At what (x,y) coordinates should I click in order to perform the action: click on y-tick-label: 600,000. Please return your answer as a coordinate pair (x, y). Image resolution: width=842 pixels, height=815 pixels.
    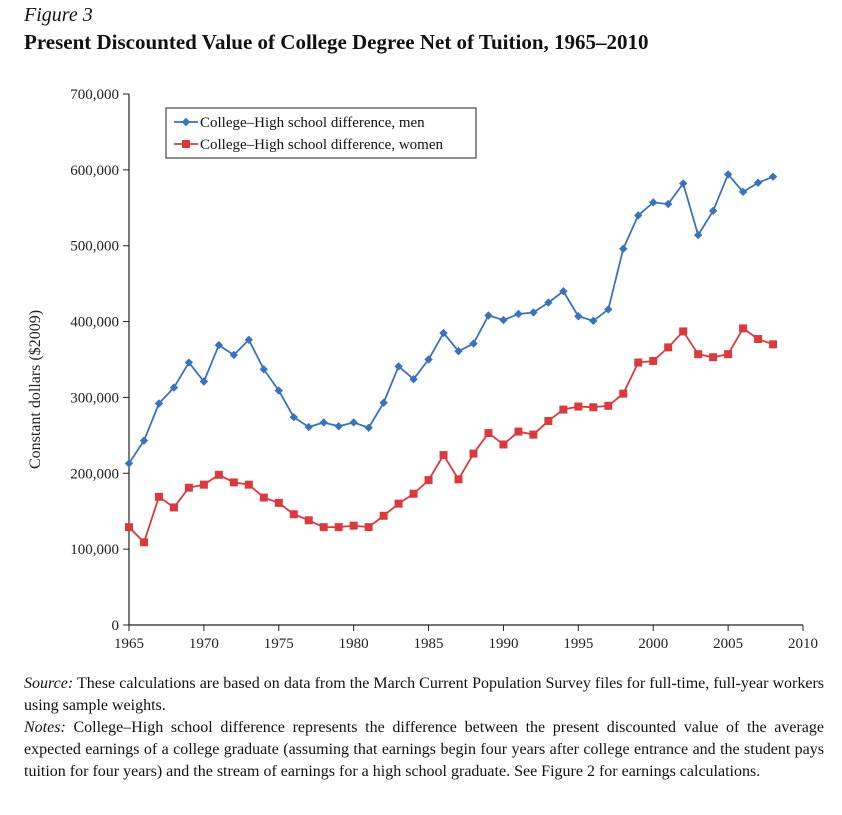
    Looking at the image, I should click on (94, 171).